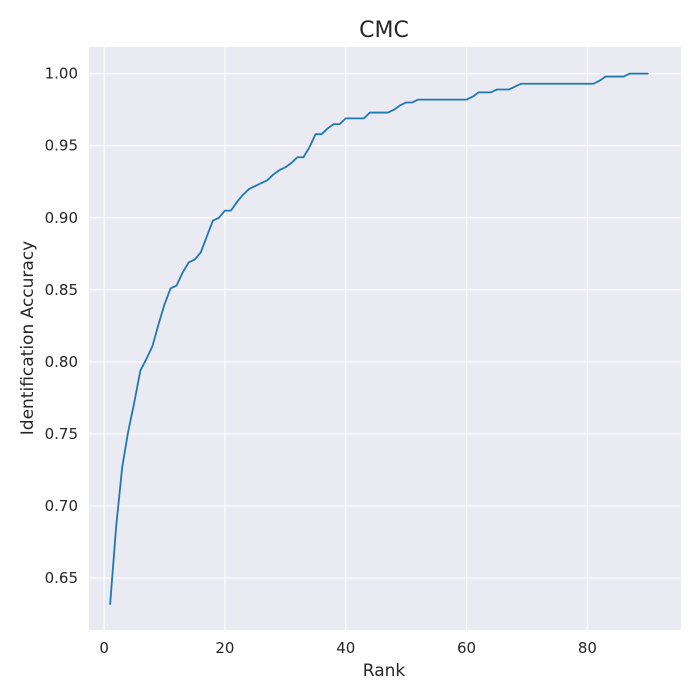 Image resolution: width=700 pixels, height=700 pixels. What do you see at coordinates (587, 648) in the screenshot?
I see `x-tick-label: 80` at bounding box center [587, 648].